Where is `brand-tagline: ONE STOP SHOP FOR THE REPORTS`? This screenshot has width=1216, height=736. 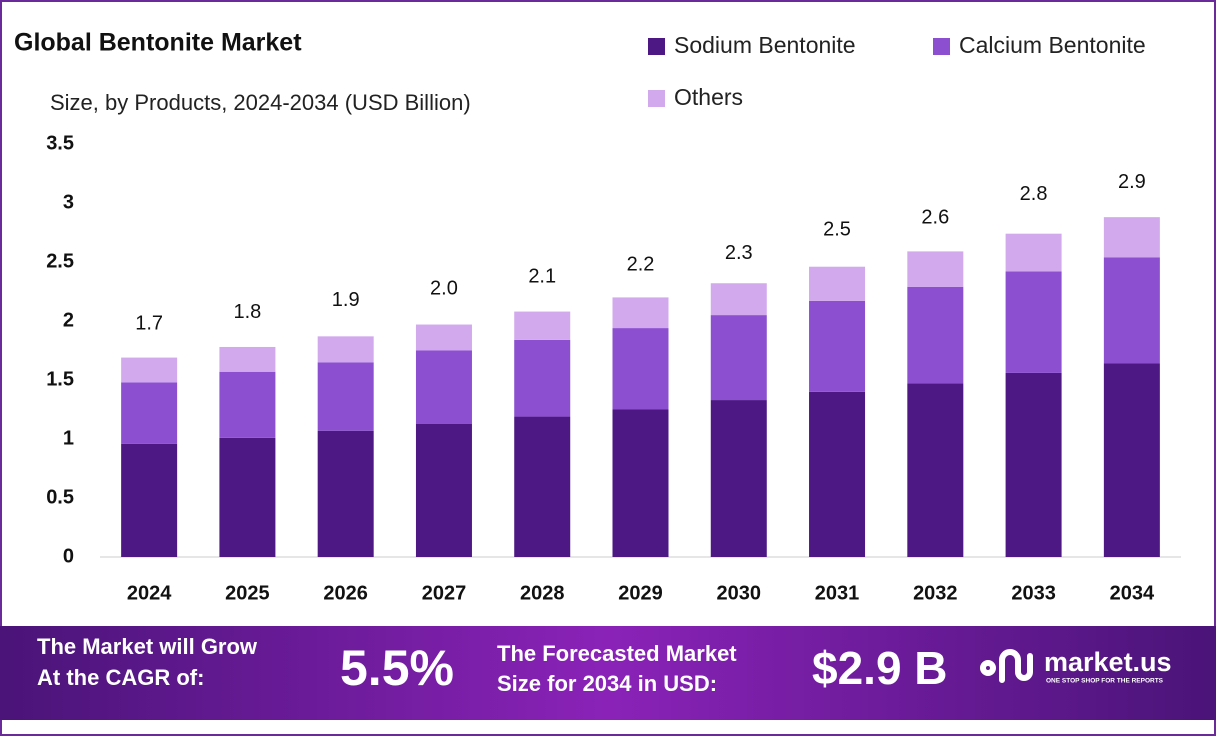 brand-tagline: ONE STOP SHOP FOR THE REPORTS is located at coordinates (1105, 681).